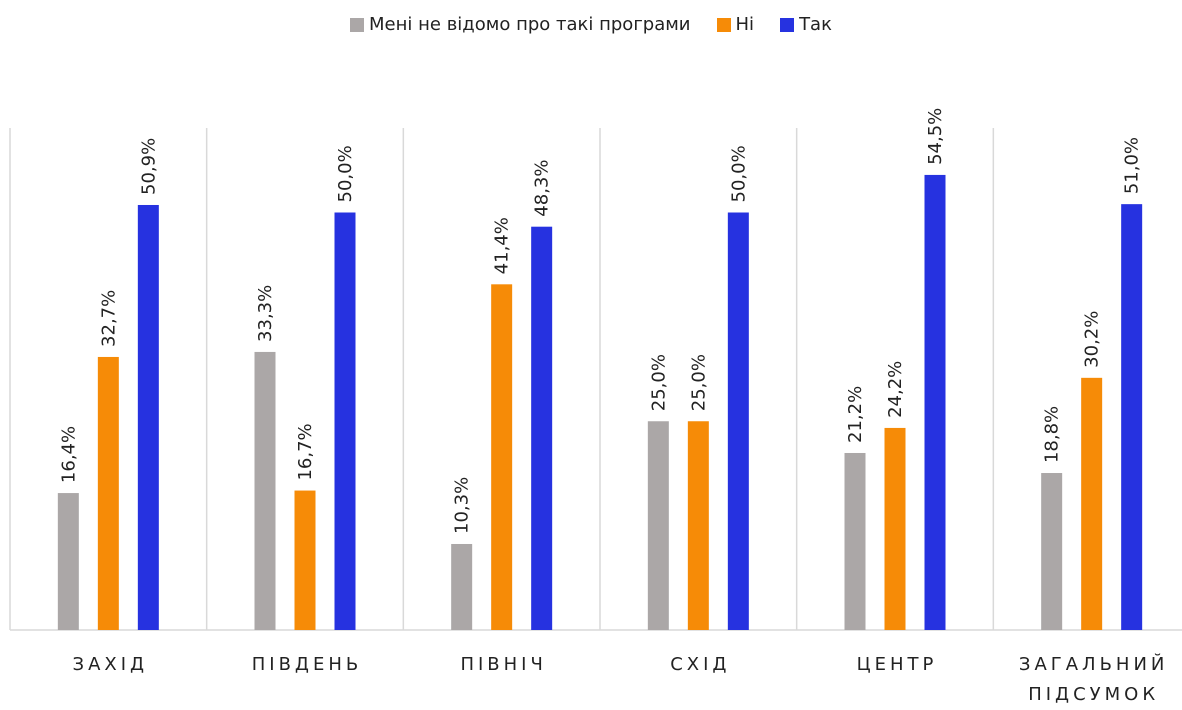 Image resolution: width=1182 pixels, height=710 pixels. What do you see at coordinates (68, 454) in the screenshot?
I see `data-label: 16,4%` at bounding box center [68, 454].